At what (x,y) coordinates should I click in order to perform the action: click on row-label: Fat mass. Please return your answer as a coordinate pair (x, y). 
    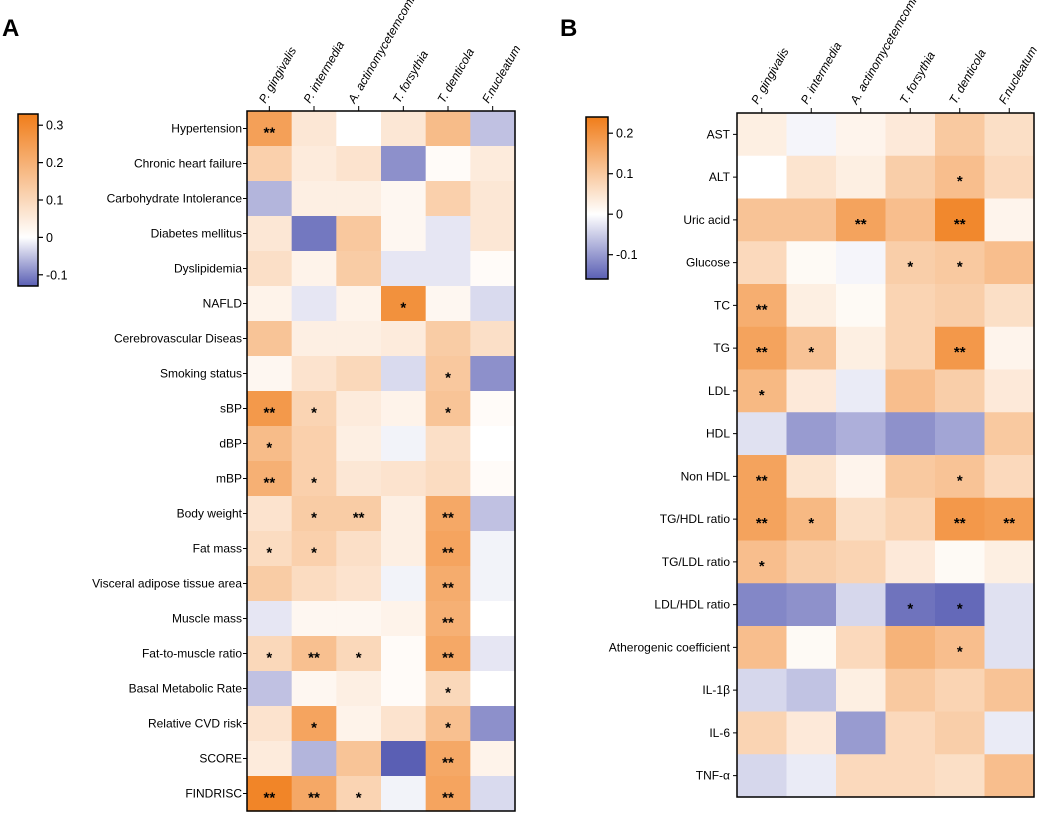
    Looking at the image, I should click on (217, 549).